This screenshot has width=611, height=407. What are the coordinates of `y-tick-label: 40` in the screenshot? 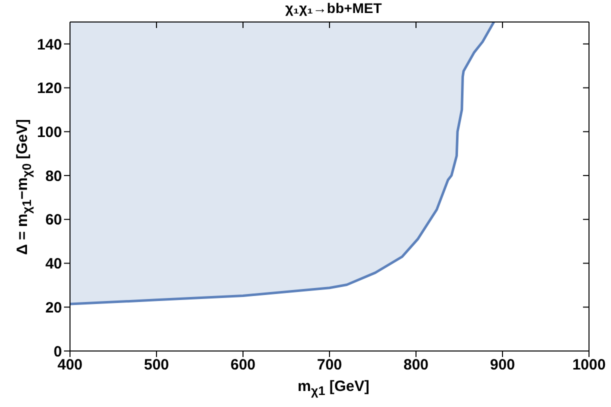 It's located at (53, 264).